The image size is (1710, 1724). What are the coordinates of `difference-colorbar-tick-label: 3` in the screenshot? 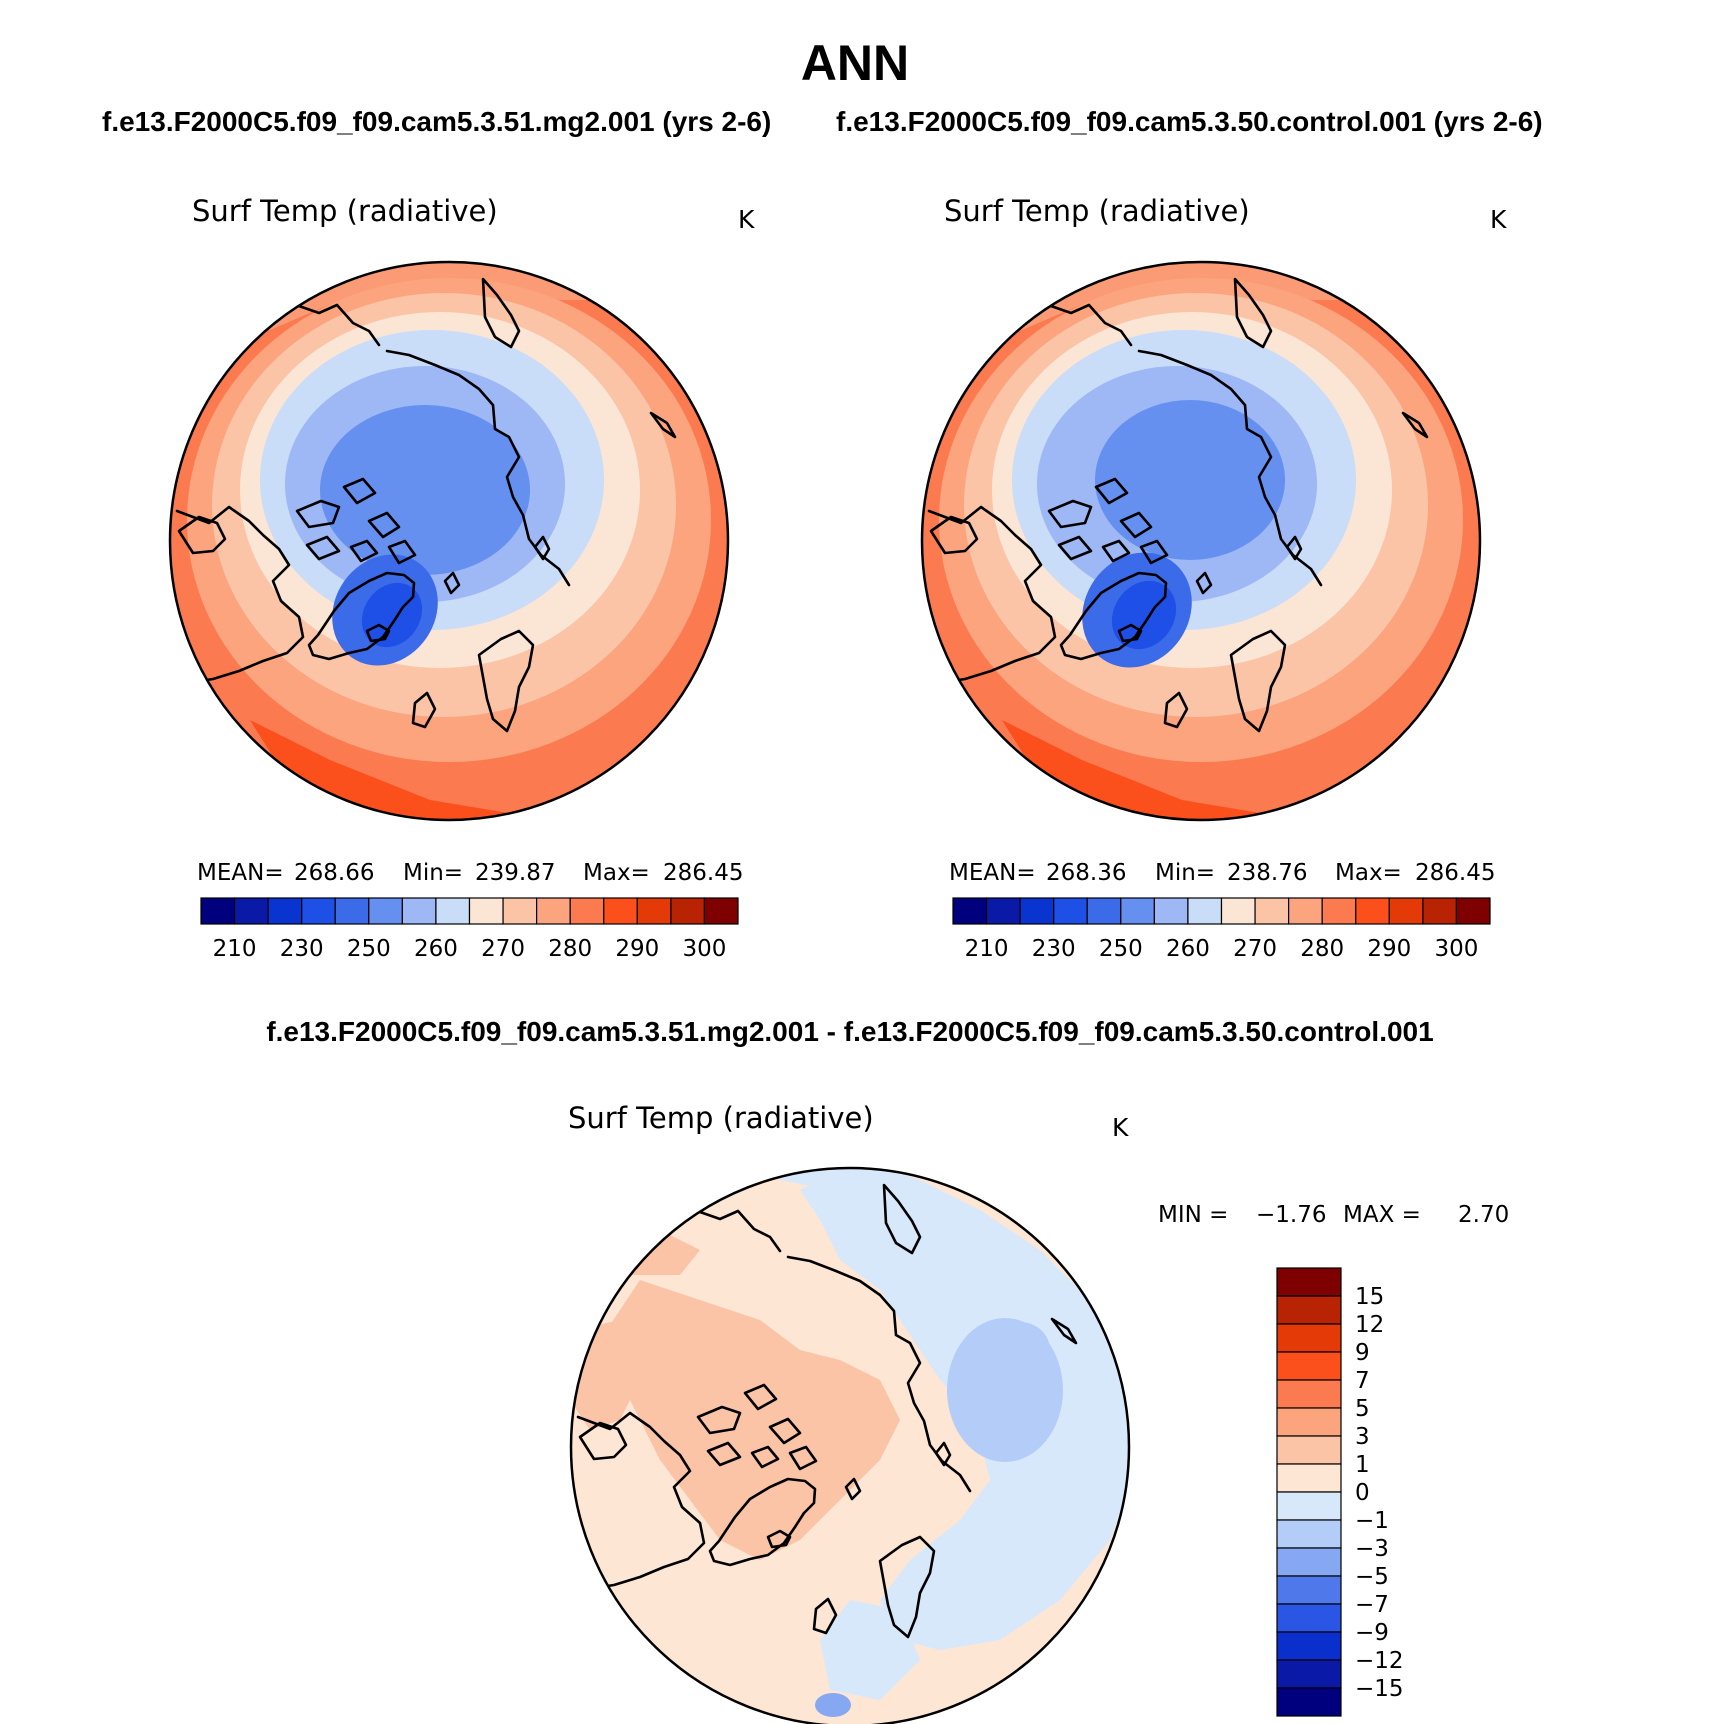 It's located at (1362, 1437).